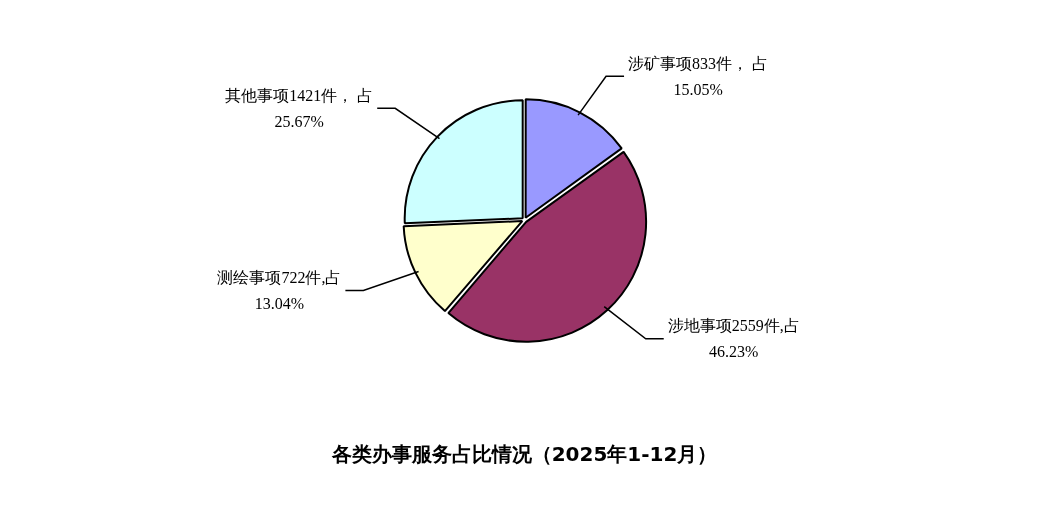  Describe the element at coordinates (524, 454) in the screenshot. I see `text: 各类办事服务占比情况（2025年1-12月）` at that location.